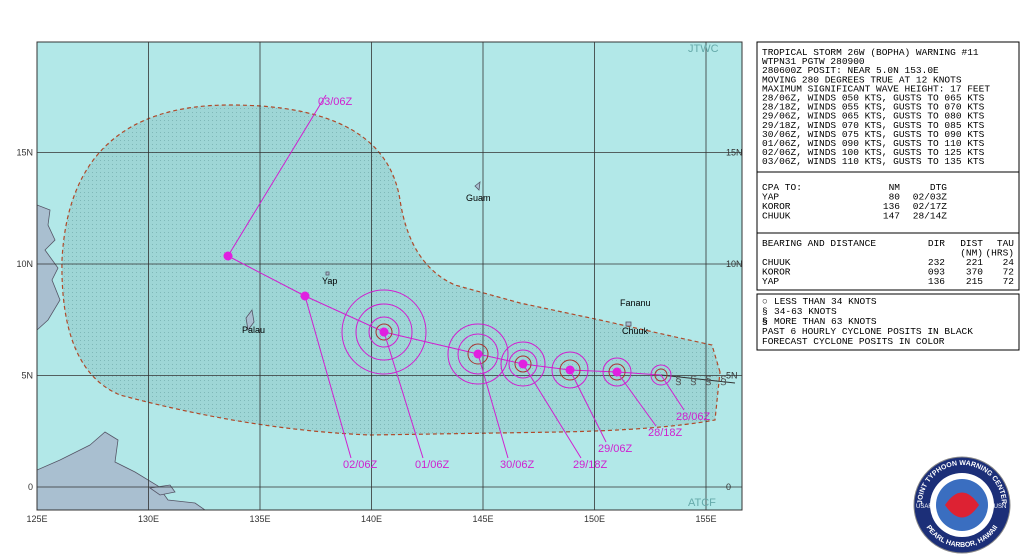  What do you see at coordinates (873, 161) in the screenshot?
I see `warning-line: 03/06Z, WINDS 110 KTS, GUSTS TO 135 KTS` at bounding box center [873, 161].